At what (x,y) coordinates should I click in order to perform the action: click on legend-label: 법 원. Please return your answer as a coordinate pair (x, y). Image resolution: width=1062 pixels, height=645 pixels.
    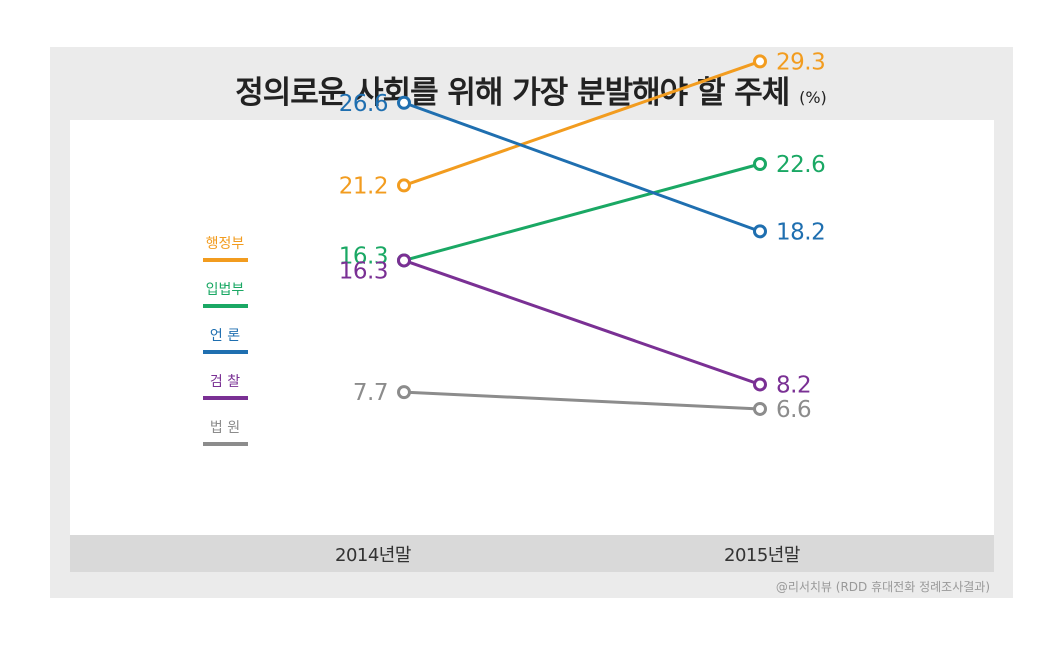
    Looking at the image, I should click on (225, 428).